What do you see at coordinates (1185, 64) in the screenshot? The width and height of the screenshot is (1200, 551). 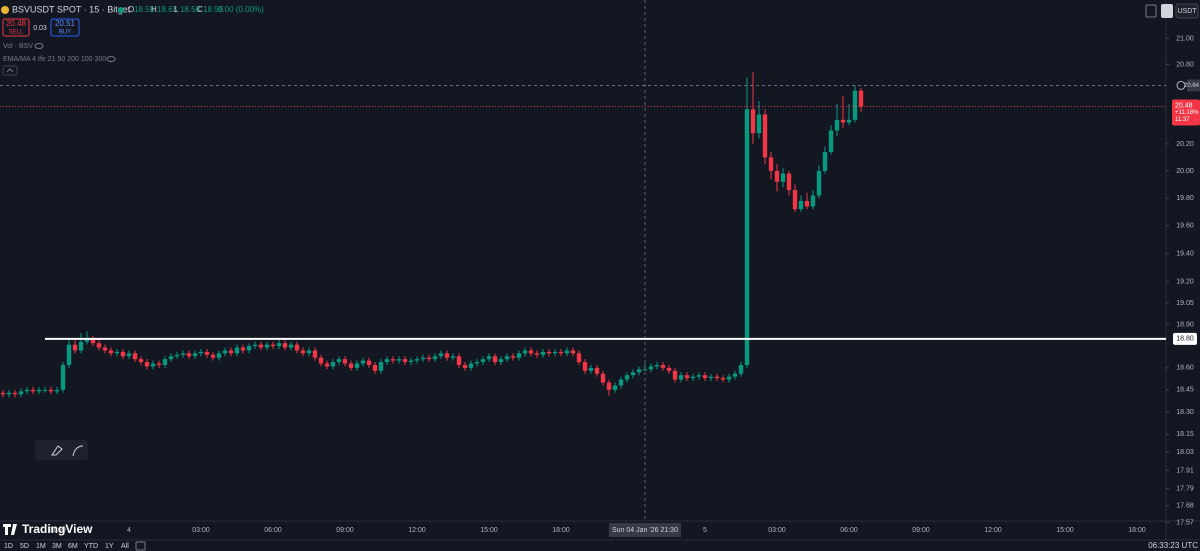 I see `y-tick-label: 20.80` at bounding box center [1185, 64].